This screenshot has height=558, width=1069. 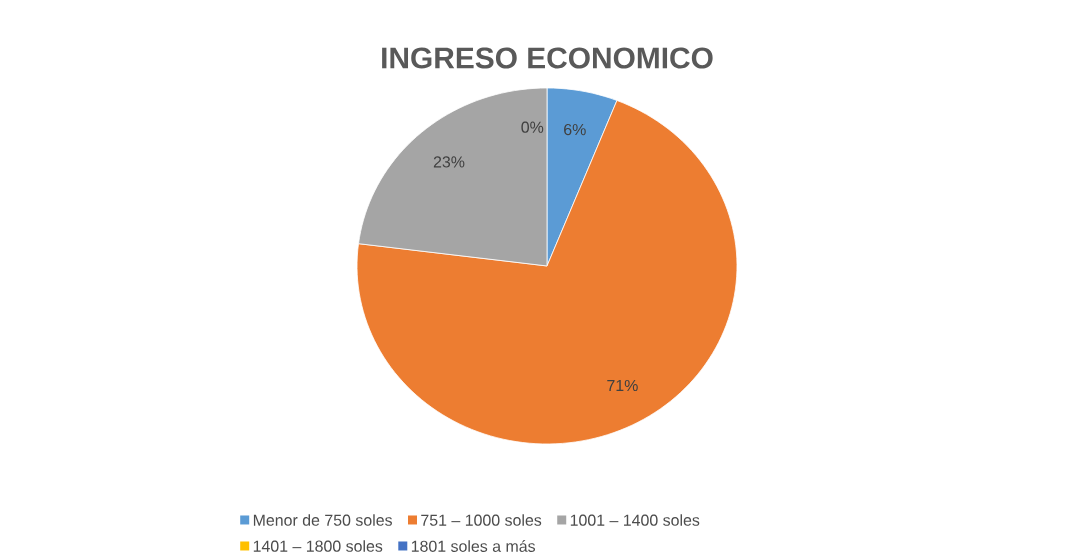 I want to click on legend-label: 1401 – 1800 soles, so click(x=318, y=546).